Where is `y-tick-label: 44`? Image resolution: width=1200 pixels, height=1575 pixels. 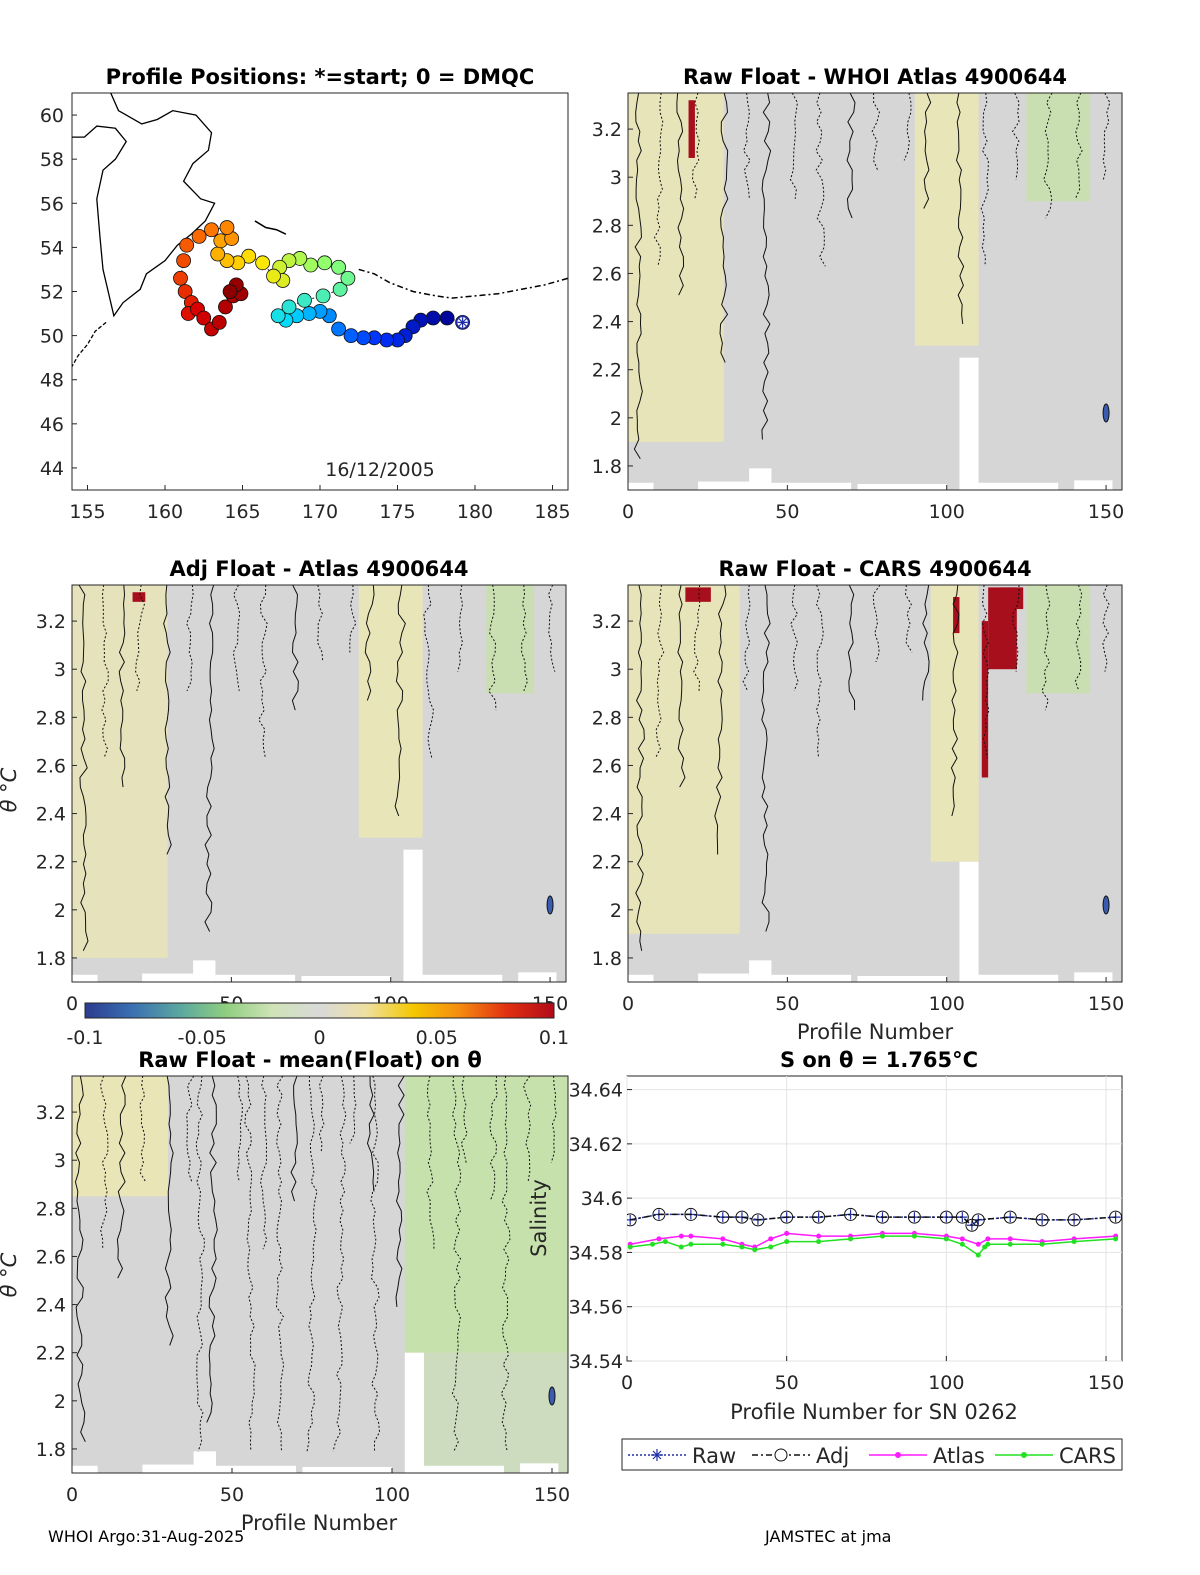 y-tick-label: 44 is located at coordinates (52, 469).